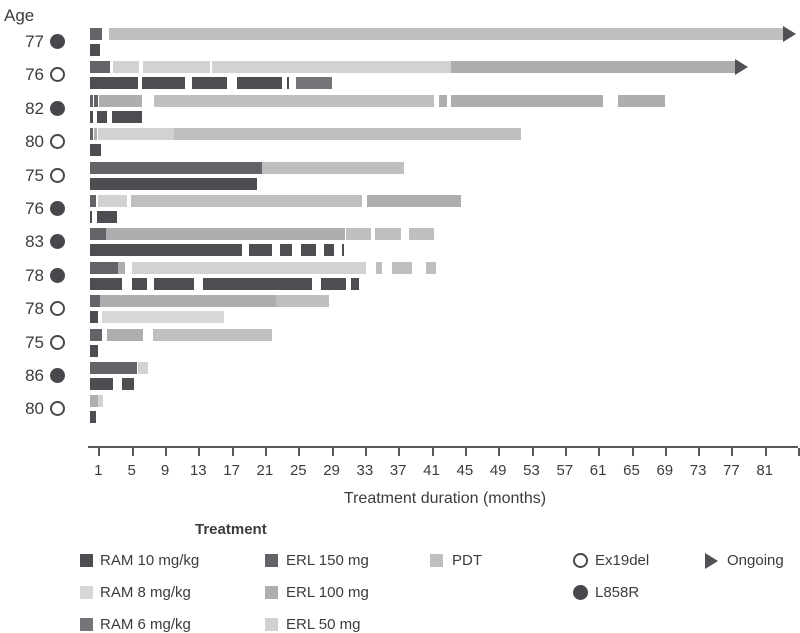 The image size is (800, 633). Describe the element at coordinates (580, 592) in the screenshot. I see `legend-l858r-marker` at that location.